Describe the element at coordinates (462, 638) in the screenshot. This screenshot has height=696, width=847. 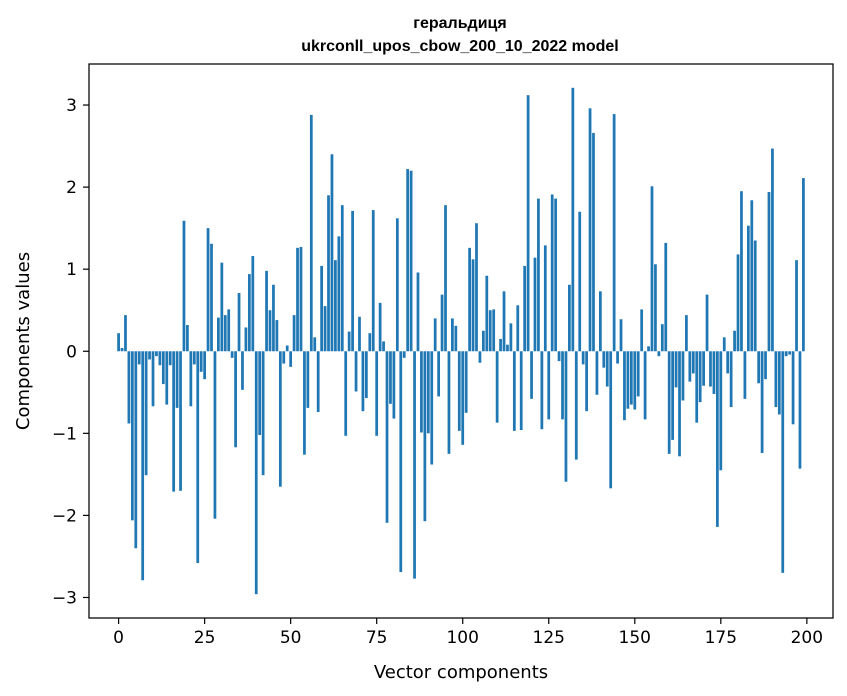
I see `x-tick-label: 100` at that location.